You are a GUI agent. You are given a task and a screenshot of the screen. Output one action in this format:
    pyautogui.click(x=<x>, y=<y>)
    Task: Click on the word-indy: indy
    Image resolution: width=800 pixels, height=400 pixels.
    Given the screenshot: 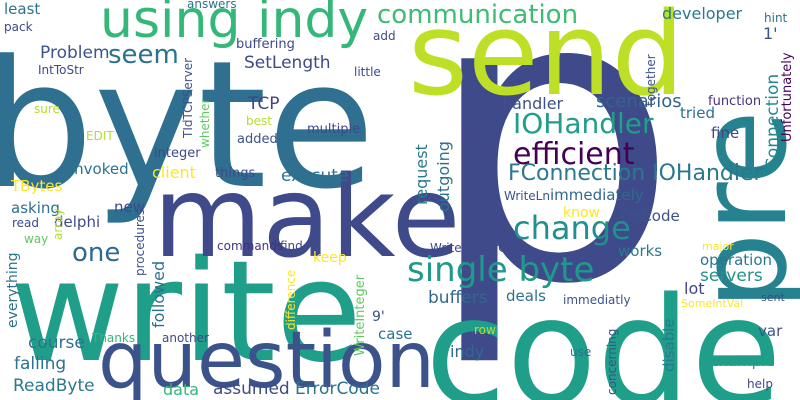 What is the action you would take?
    pyautogui.click(x=467, y=351)
    